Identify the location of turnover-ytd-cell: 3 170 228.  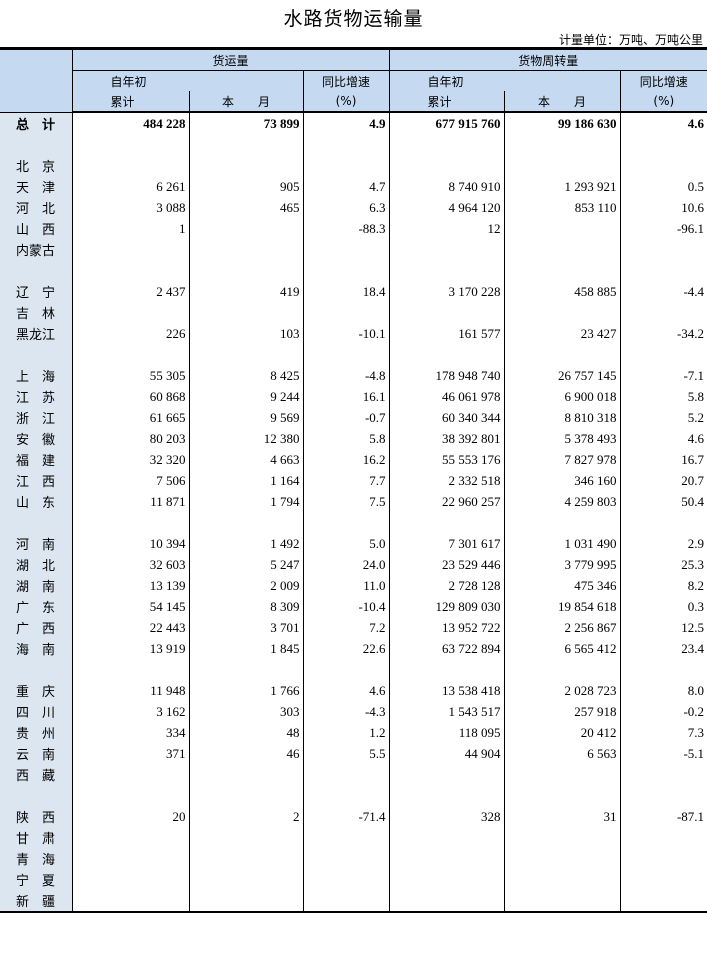
(446, 291).